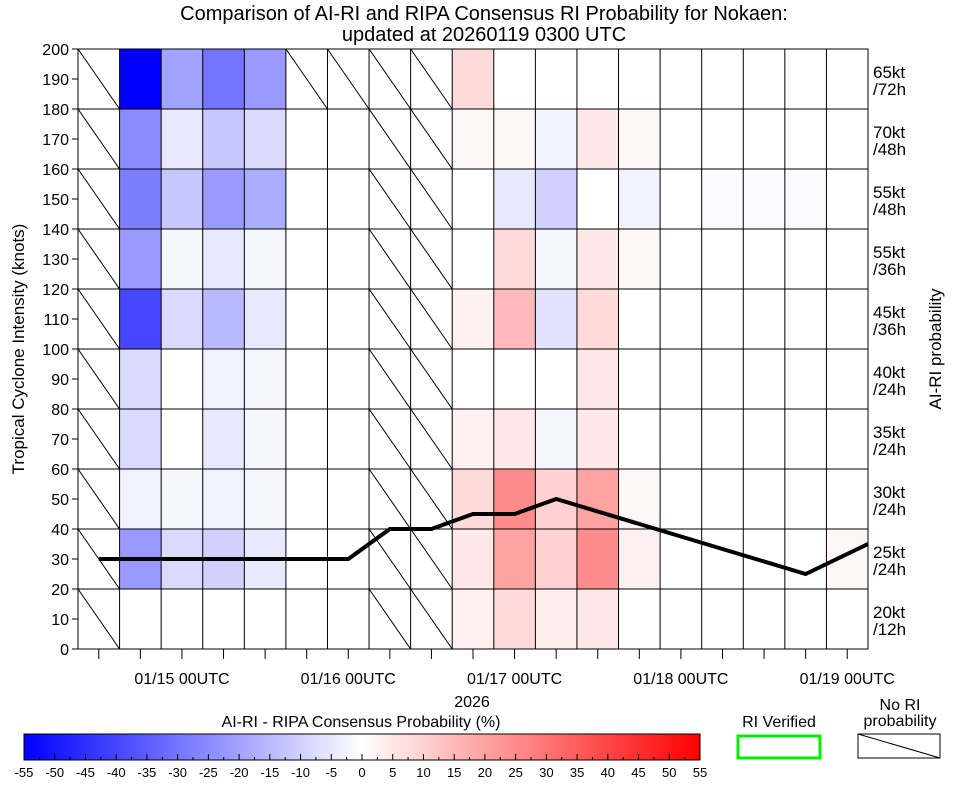 This screenshot has height=791, width=964. Describe the element at coordinates (181, 679) in the screenshot. I see `x-tick-label: 01/15 00UTC` at that location.